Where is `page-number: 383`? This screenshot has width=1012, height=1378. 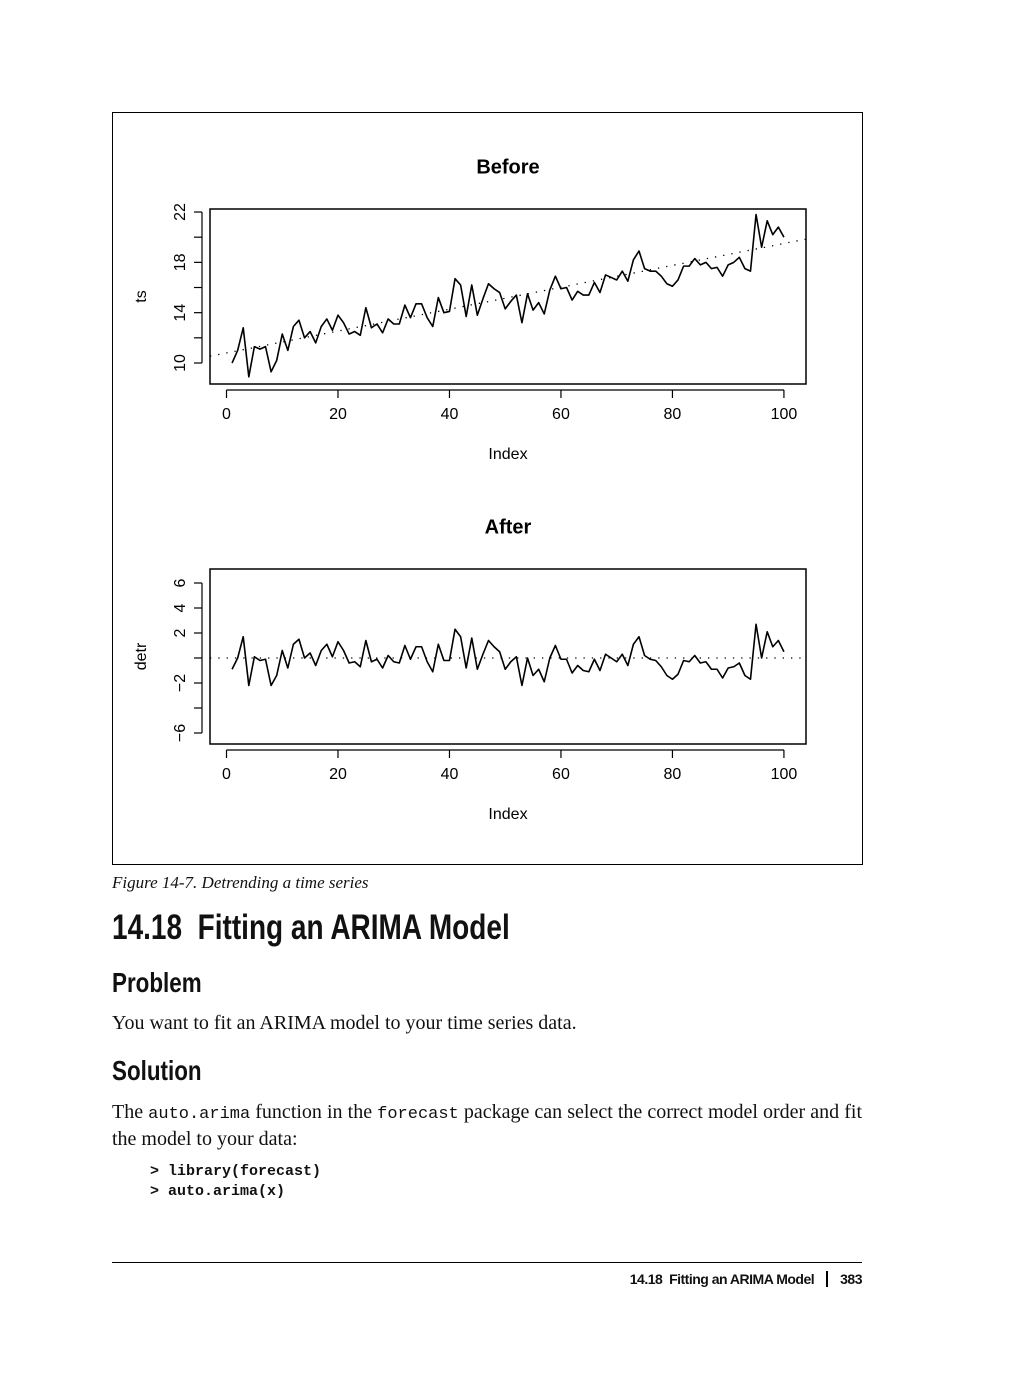 page-number: 383 is located at coordinates (851, 1279).